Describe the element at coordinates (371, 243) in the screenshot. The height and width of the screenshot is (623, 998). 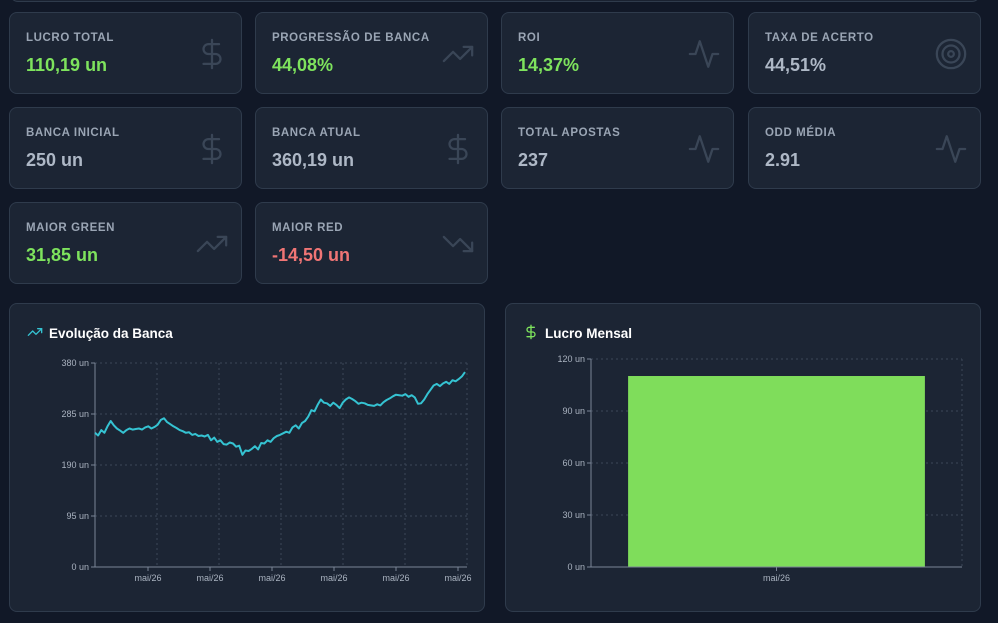
I see `stat-card-maior-red: MAIOR RED -14,50 un` at that location.